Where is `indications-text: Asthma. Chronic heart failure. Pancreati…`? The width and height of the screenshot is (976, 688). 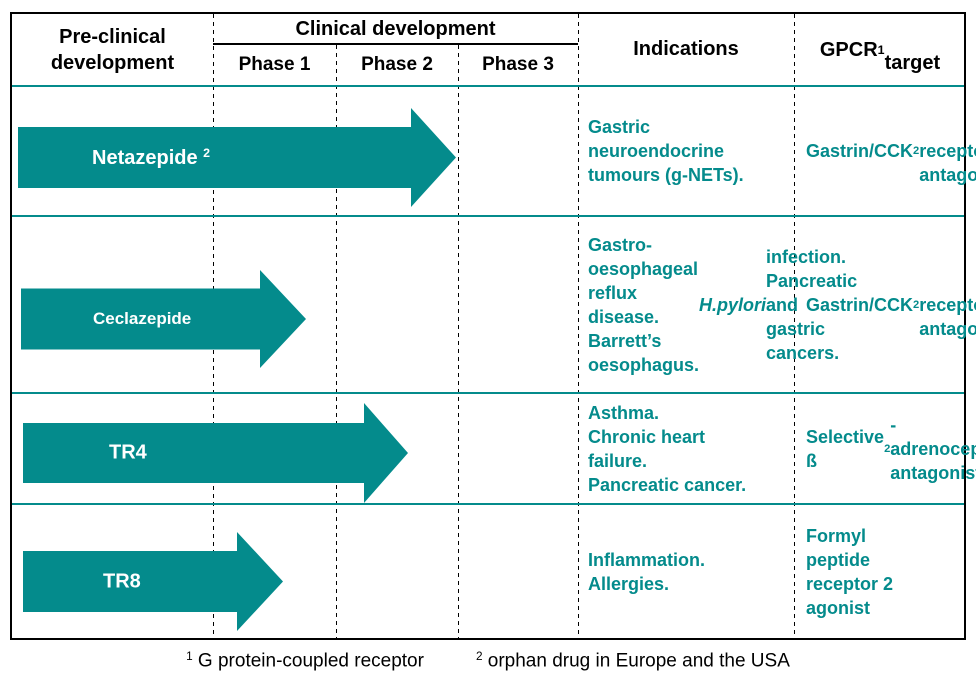
indications-text: Asthma. Chronic heart failure. Pancreati… is located at coordinates (667, 448).